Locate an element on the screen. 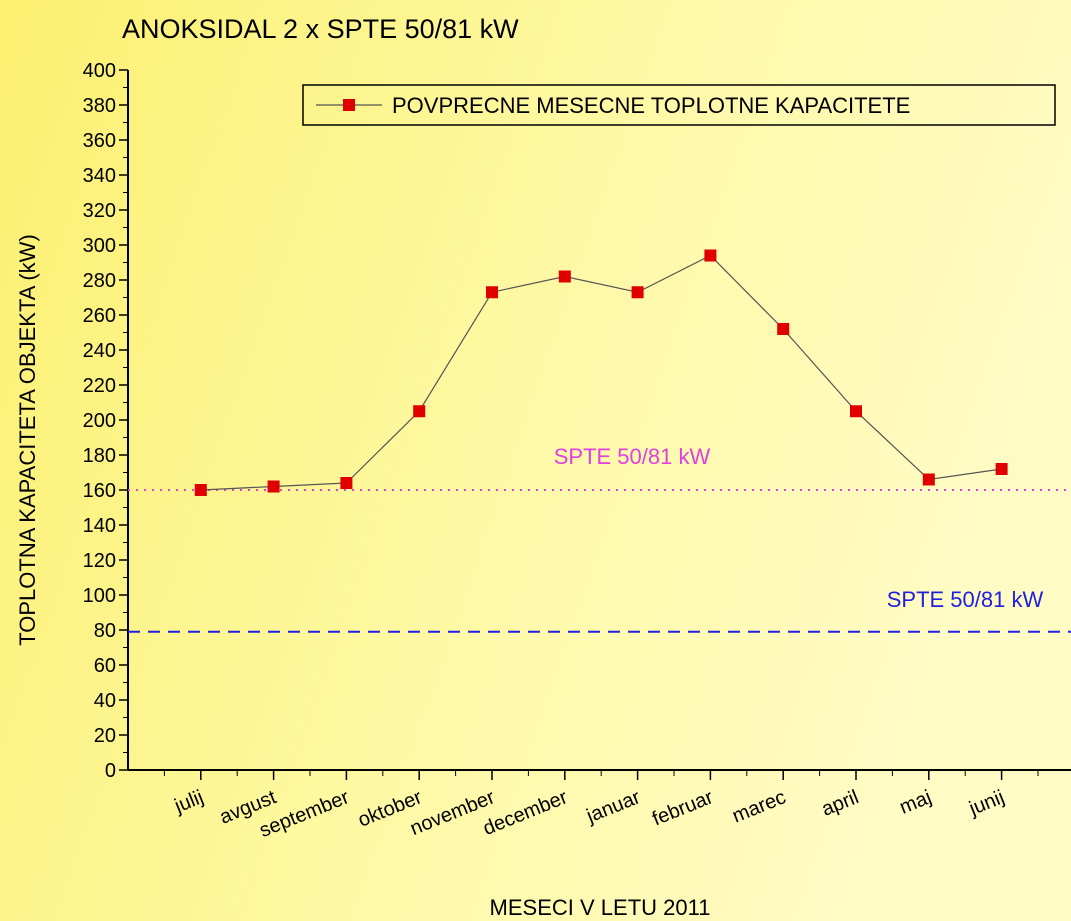  legend-box is located at coordinates (679, 105).